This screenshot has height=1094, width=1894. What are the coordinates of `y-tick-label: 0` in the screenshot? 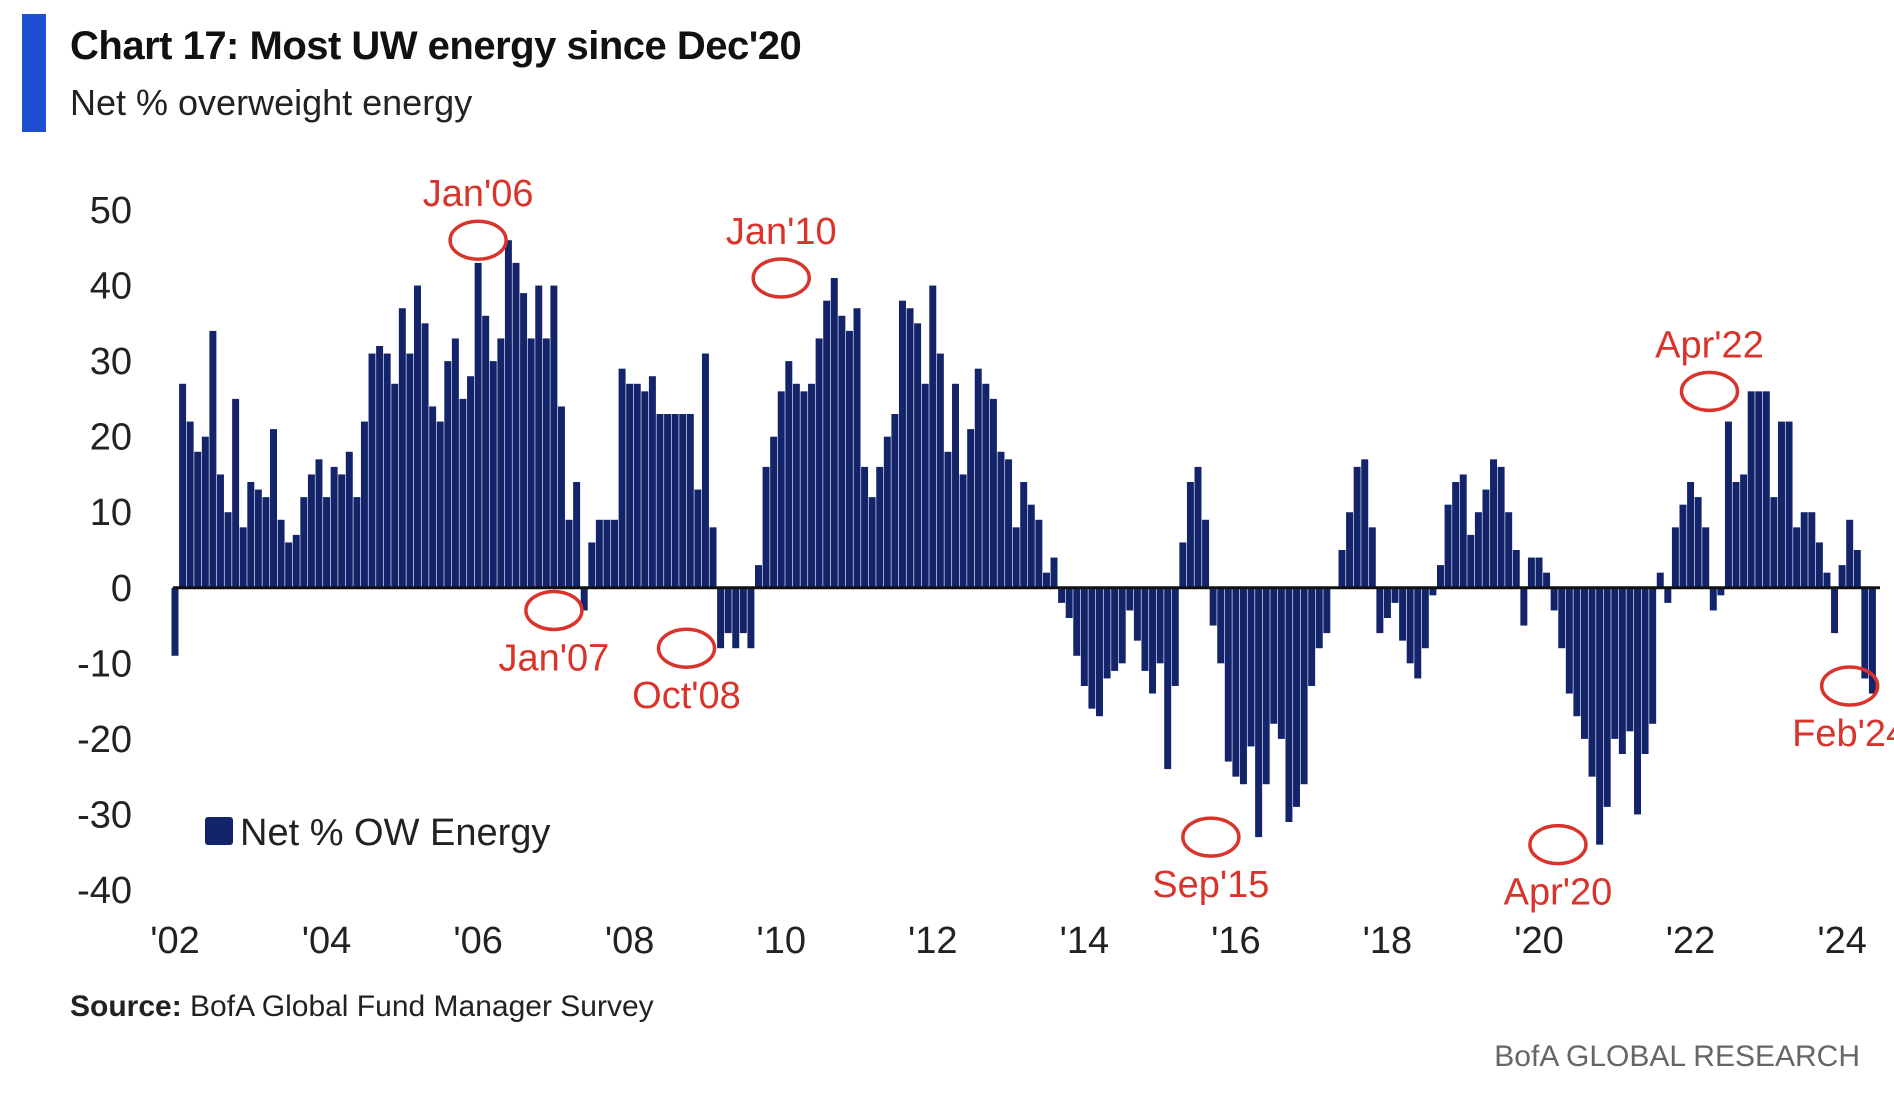 It's located at (121, 589).